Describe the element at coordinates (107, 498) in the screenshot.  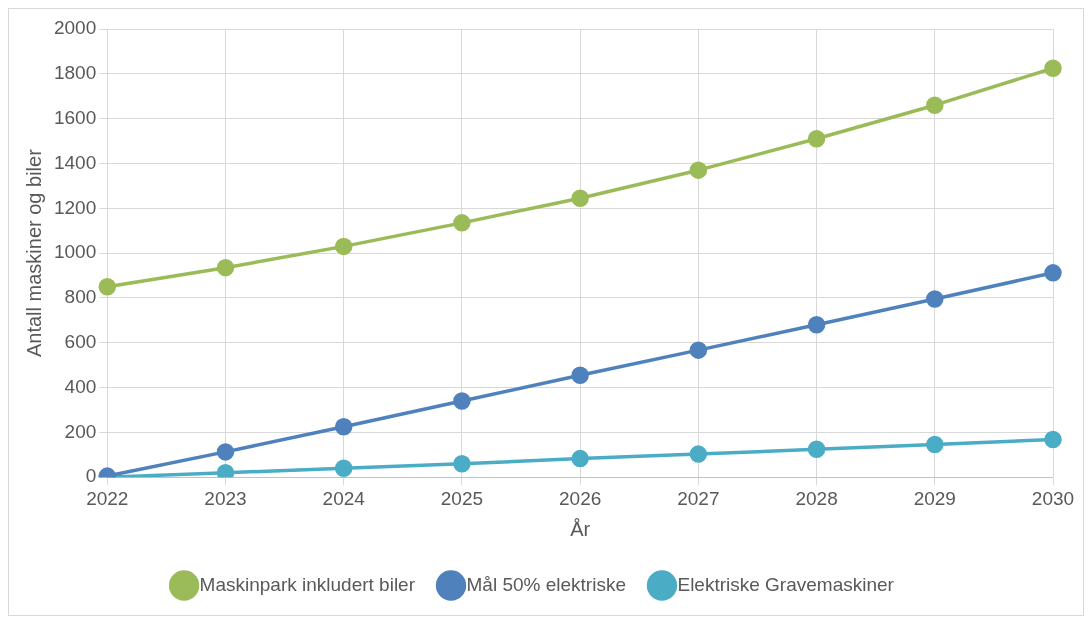
I see `x-tick-label: 2022` at that location.